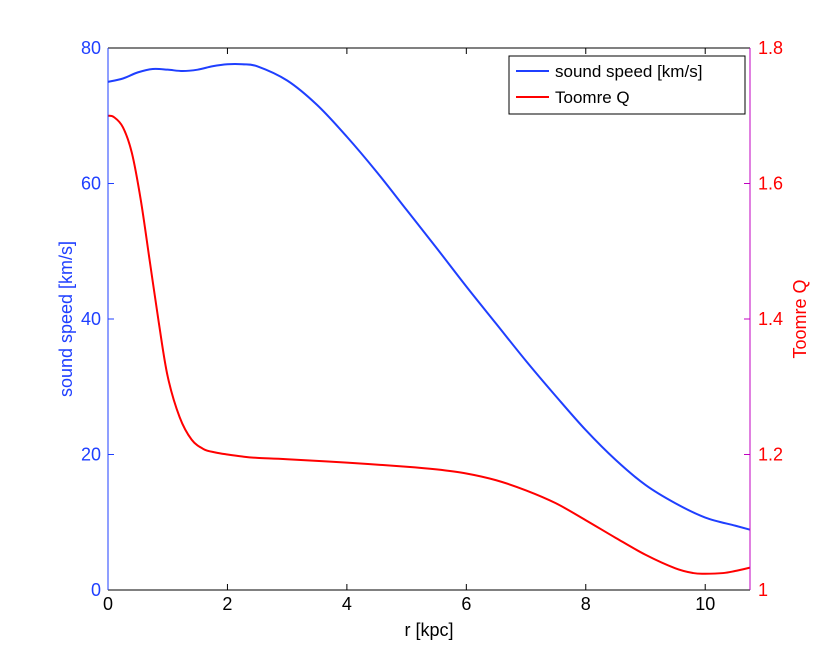 The image size is (830, 668). What do you see at coordinates (770, 184) in the screenshot?
I see `right-tick-label: 1.6` at bounding box center [770, 184].